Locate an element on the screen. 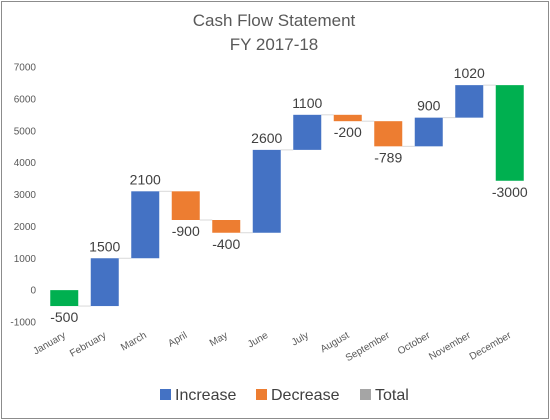 The width and height of the screenshot is (550, 420). legend-label-total: Total is located at coordinates (392, 395).